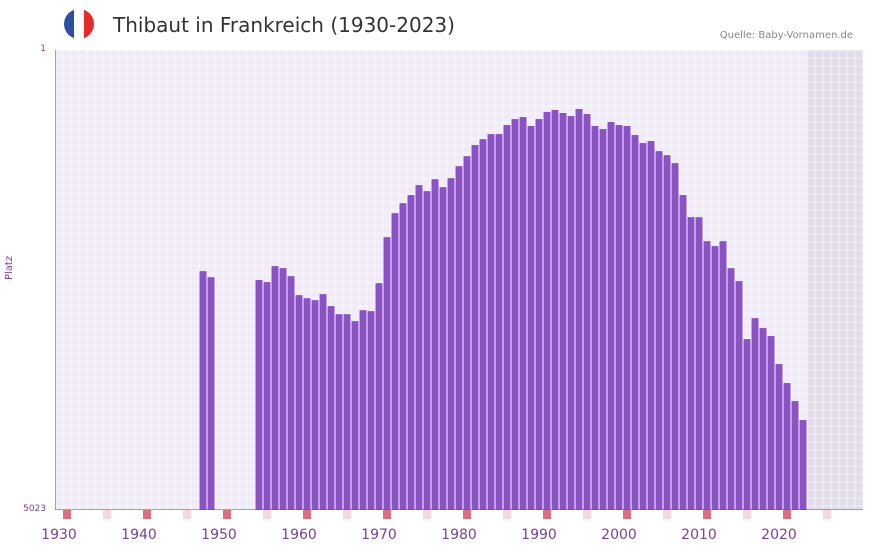  What do you see at coordinates (619, 535) in the screenshot?
I see `x-tick-label: 2000` at bounding box center [619, 535].